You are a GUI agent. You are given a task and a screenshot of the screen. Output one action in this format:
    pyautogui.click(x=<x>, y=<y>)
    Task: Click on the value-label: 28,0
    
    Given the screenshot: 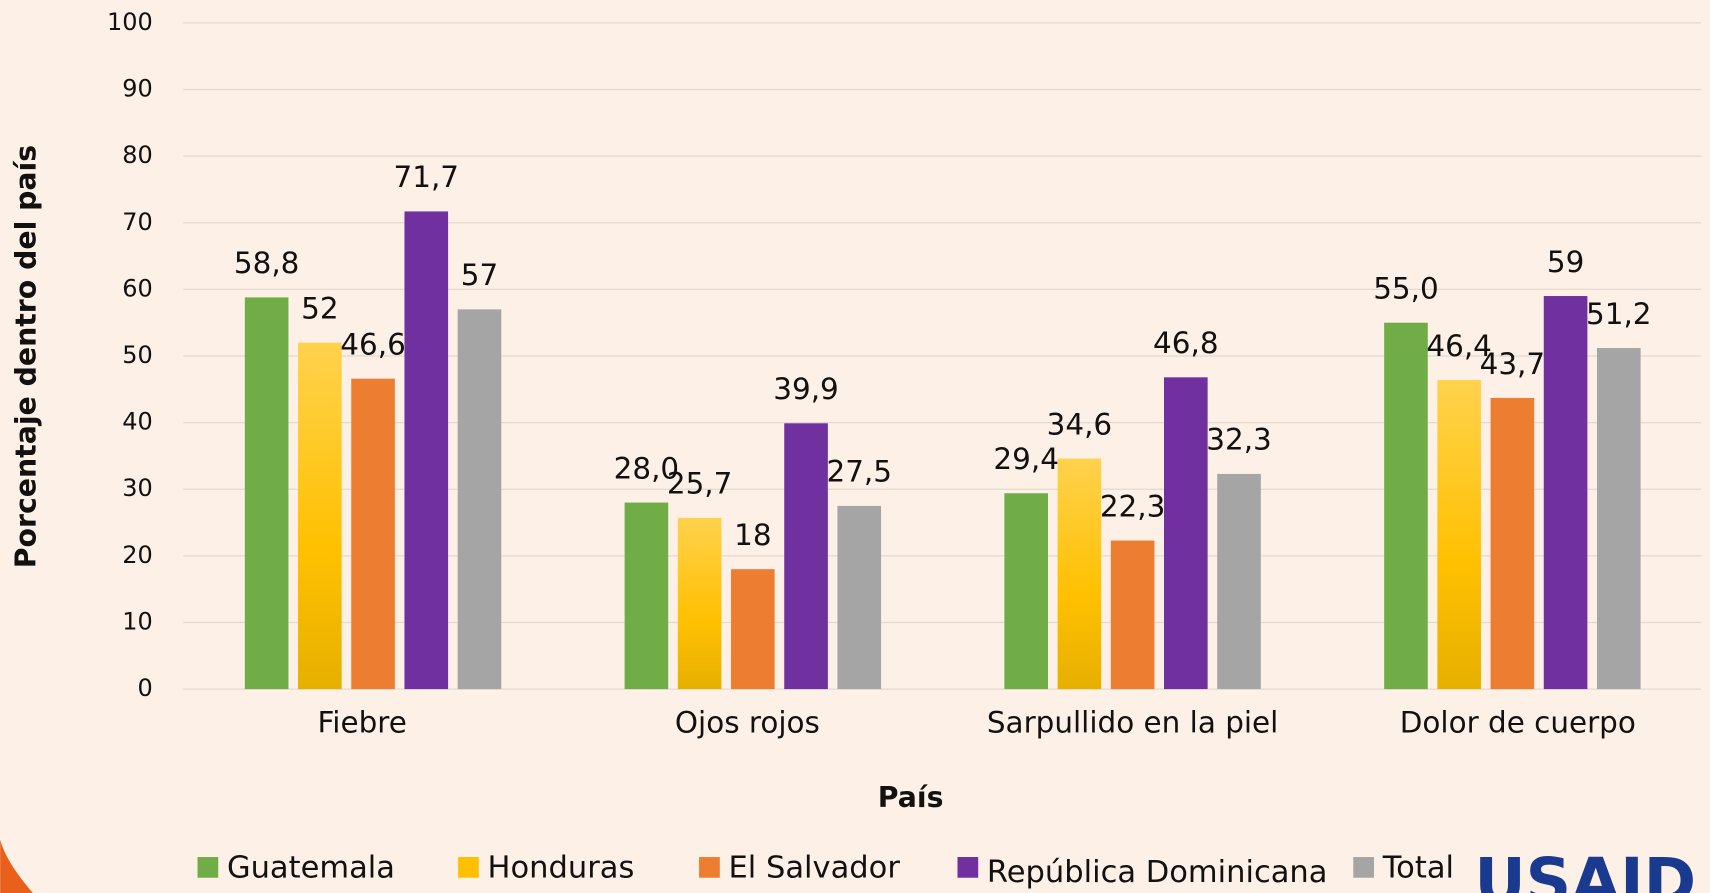 What is the action you would take?
    pyautogui.click(x=647, y=468)
    